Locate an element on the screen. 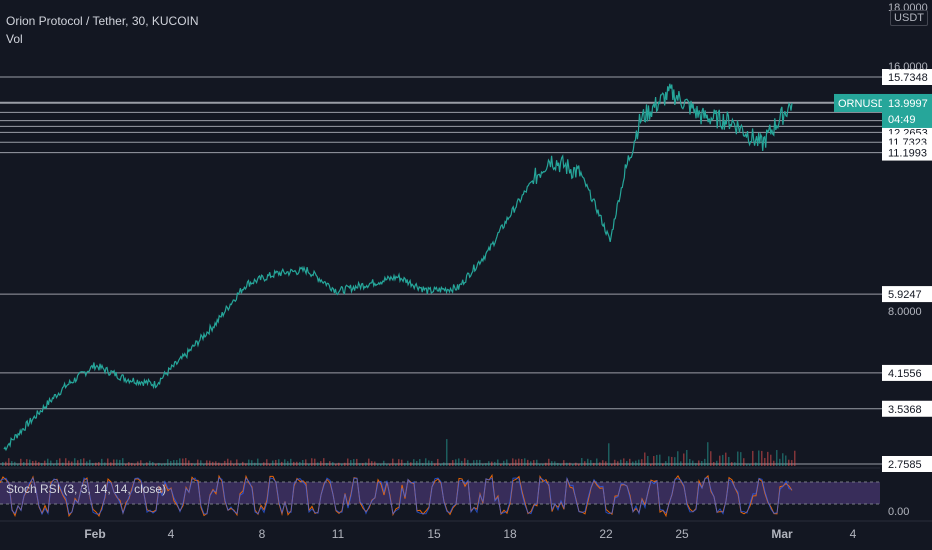 This screenshot has height=550, width=932. chart-title: Orion Protocol / Tether, 30, KUCOIN is located at coordinates (102, 21).